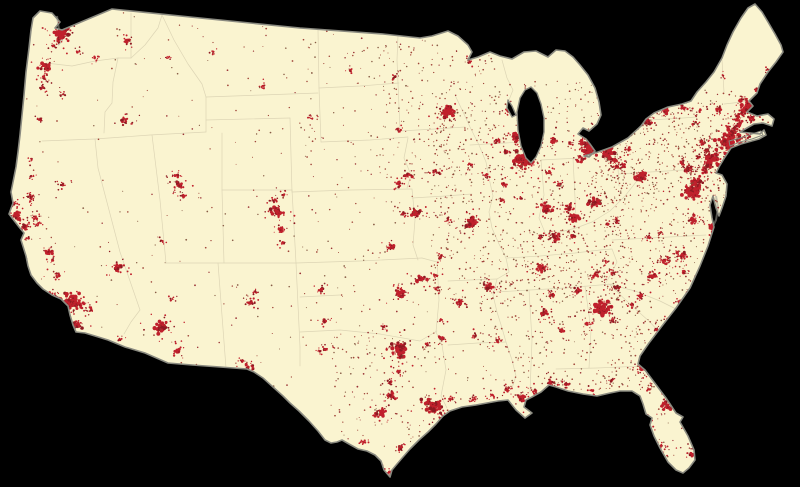 The width and height of the screenshot is (800, 487). I want to click on urban-cluster-yuma, so click(122, 338).